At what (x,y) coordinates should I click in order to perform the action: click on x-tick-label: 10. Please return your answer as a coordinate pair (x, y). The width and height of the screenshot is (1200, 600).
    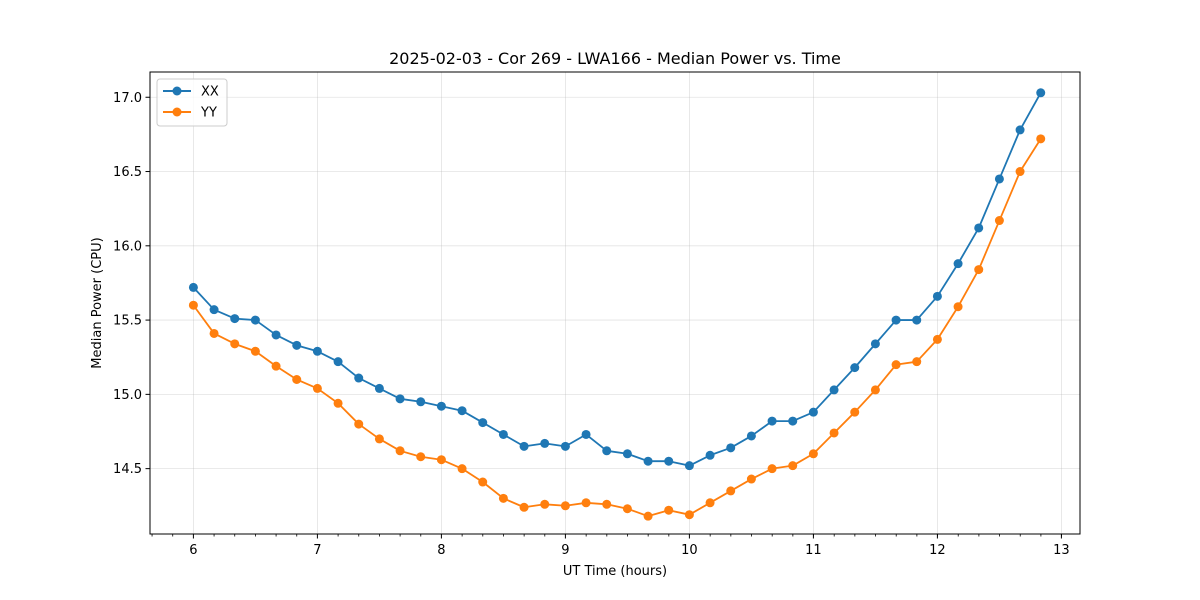
    Looking at the image, I should click on (689, 550).